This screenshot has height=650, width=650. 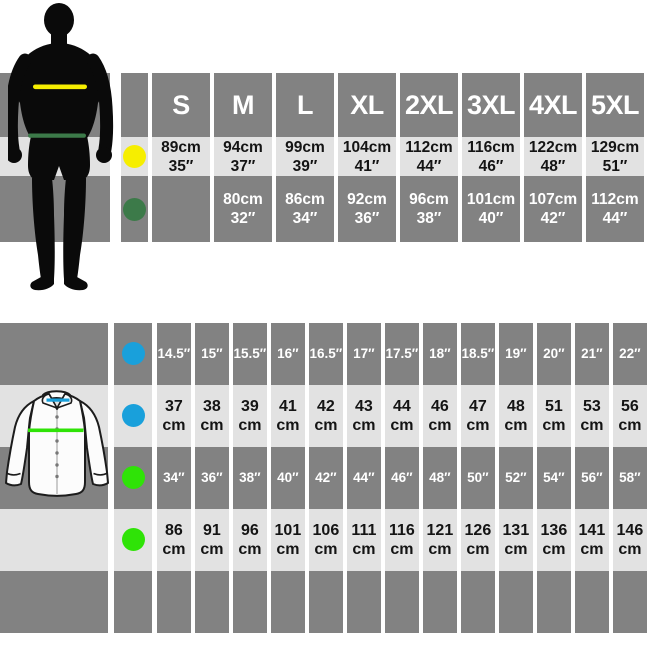 What do you see at coordinates (61, 147) in the screenshot?
I see `man-silhouette` at bounding box center [61, 147].